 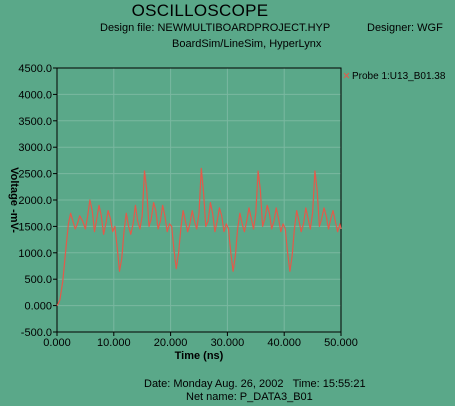 What do you see at coordinates (346, 75) in the screenshot?
I see `legend-marker-icon` at bounding box center [346, 75].